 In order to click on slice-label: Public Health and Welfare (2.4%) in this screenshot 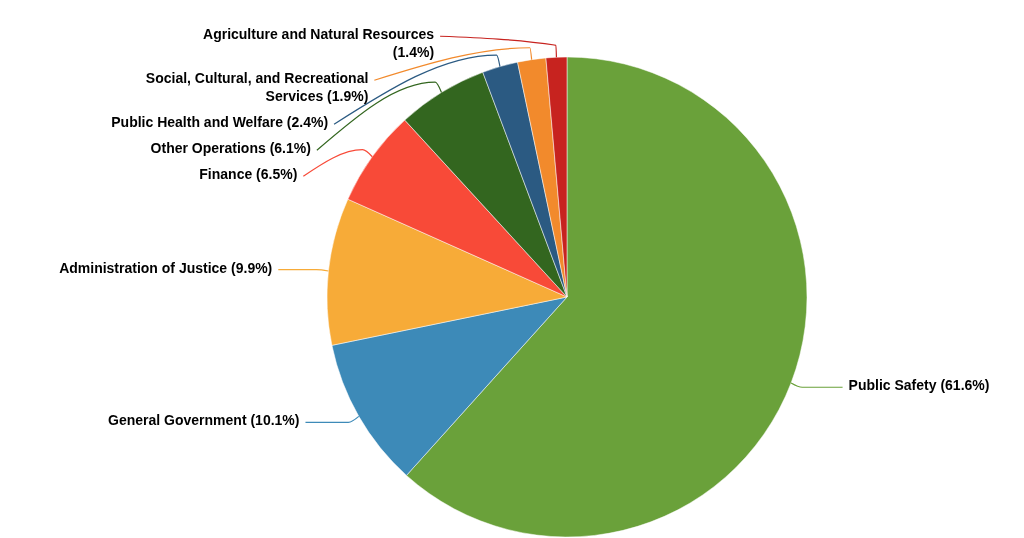, I will do `click(220, 122)`.